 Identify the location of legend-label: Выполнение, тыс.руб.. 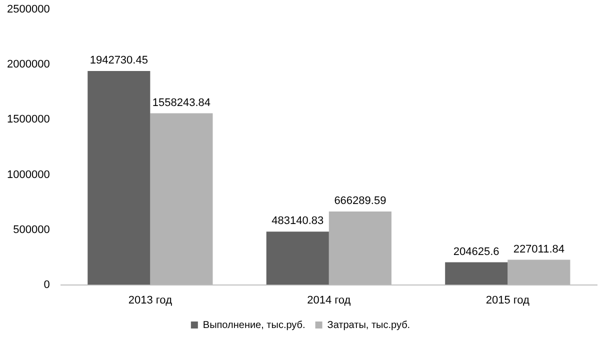
(254, 325).